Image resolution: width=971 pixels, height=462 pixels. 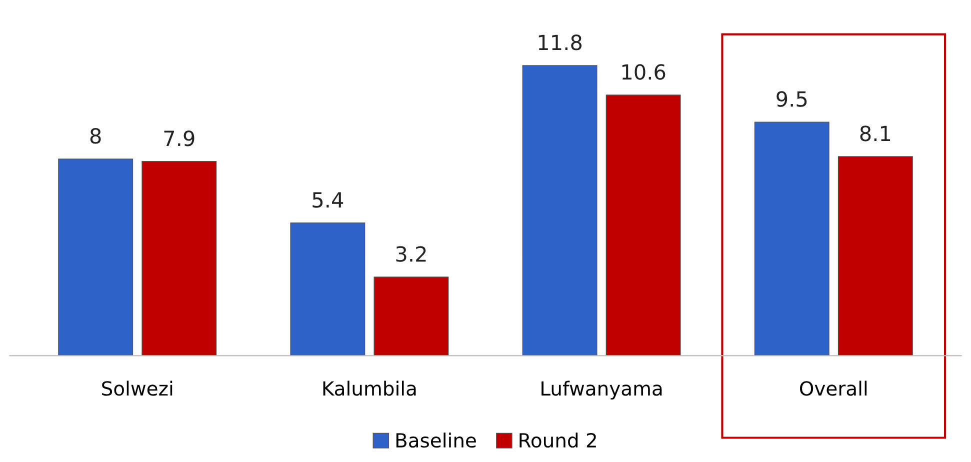 I want to click on data-label: 3.2, so click(x=411, y=254).